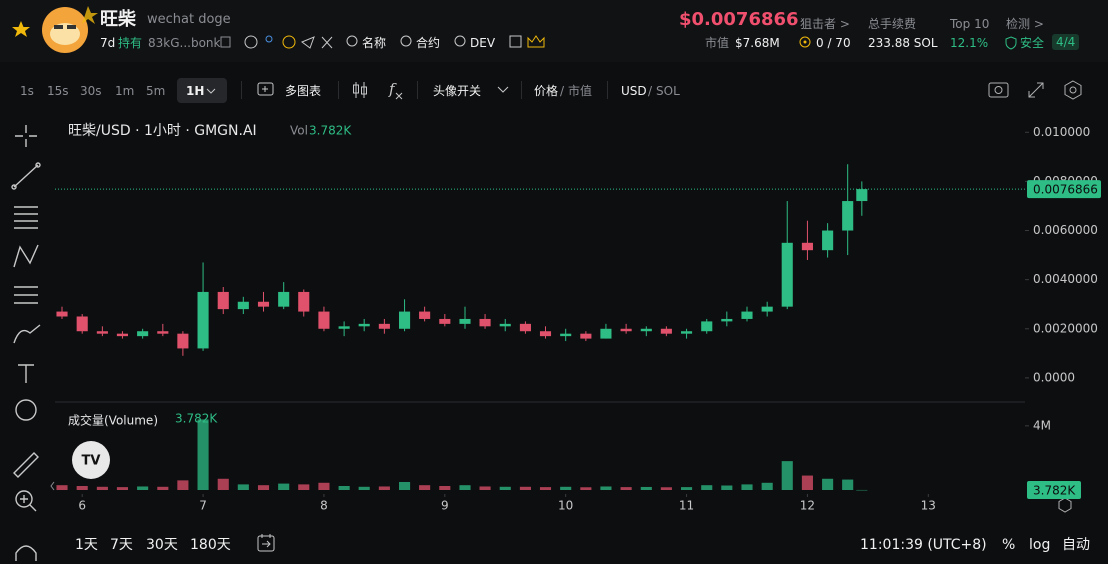  What do you see at coordinates (554, 31) in the screenshot?
I see `header` at bounding box center [554, 31].